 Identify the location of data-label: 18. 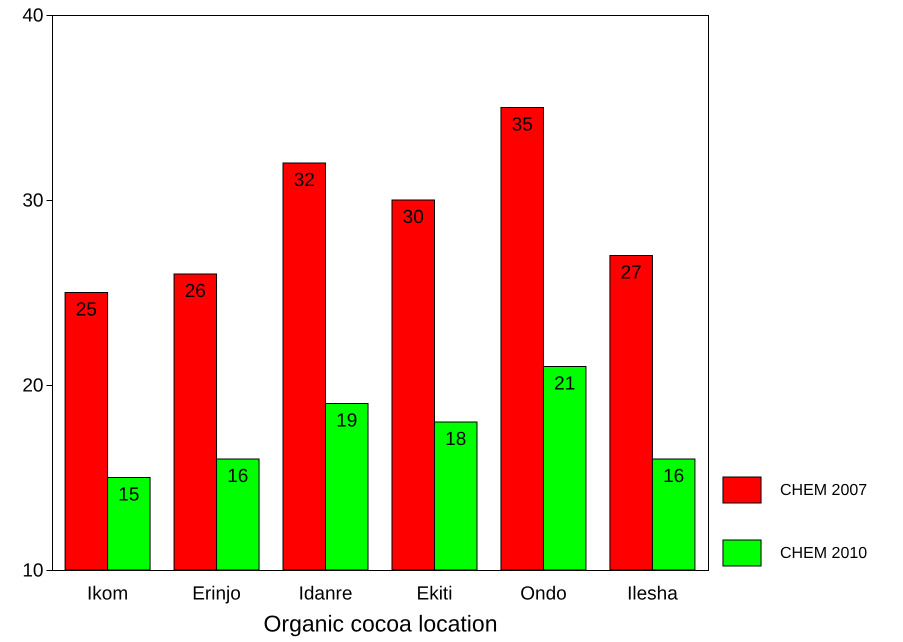
(455, 439).